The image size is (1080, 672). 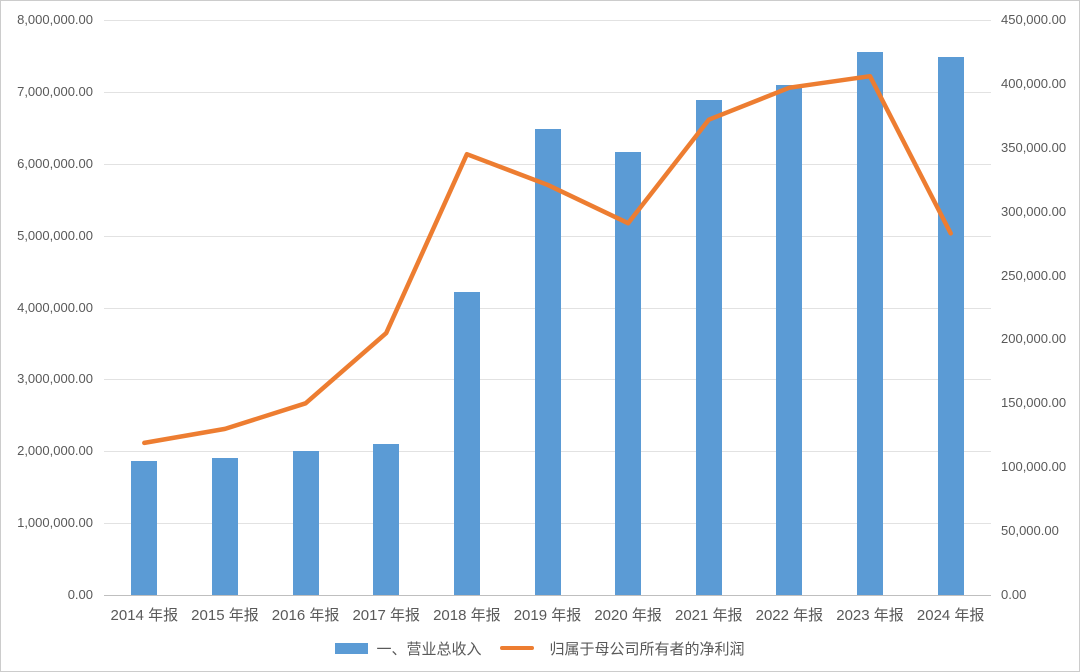 What do you see at coordinates (1034, 147) in the screenshot?
I see `y-axis-right-tick-label: 350,000.00` at bounding box center [1034, 147].